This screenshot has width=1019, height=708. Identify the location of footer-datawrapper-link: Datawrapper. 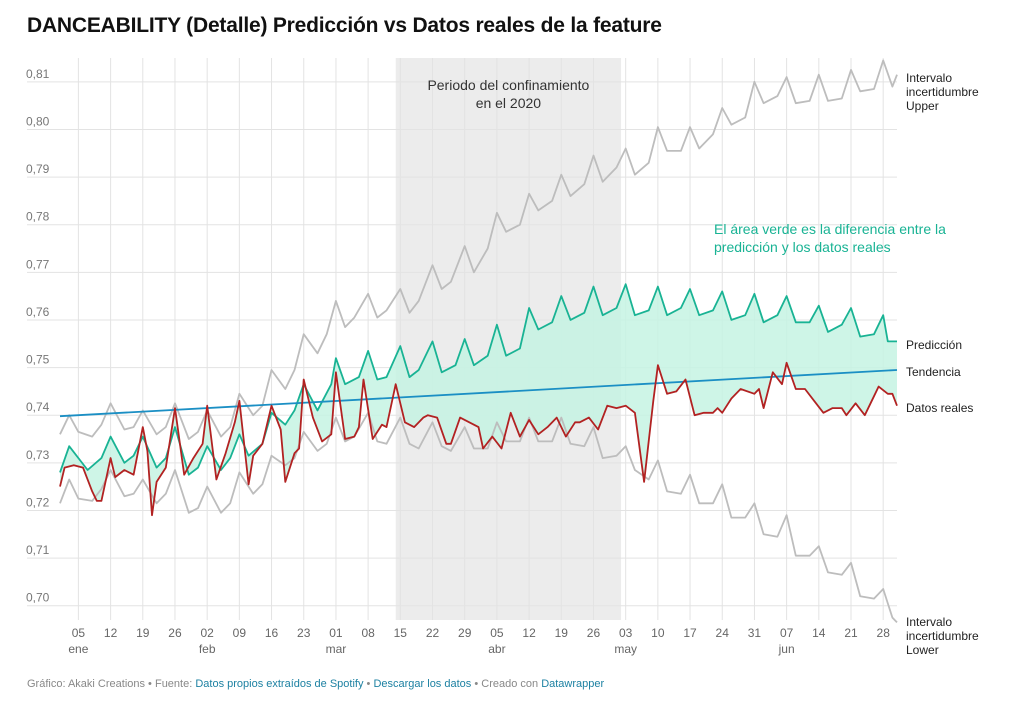
(573, 684).